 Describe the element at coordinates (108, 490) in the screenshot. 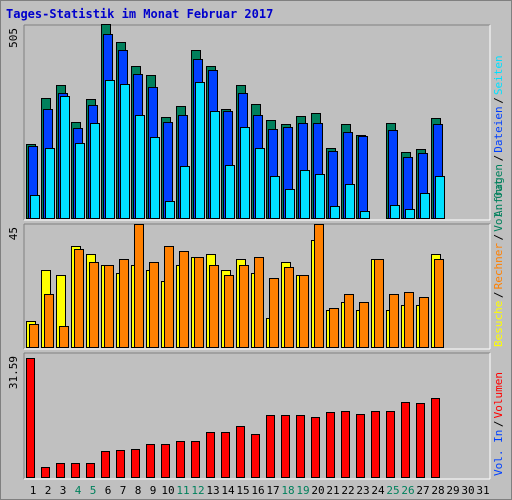

I see `x-tick-label: 6` at that location.